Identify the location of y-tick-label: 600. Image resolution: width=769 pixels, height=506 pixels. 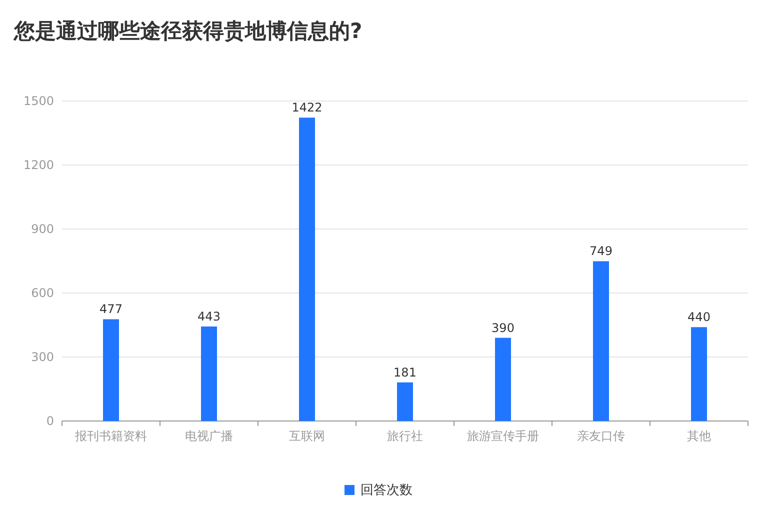
(42, 293).